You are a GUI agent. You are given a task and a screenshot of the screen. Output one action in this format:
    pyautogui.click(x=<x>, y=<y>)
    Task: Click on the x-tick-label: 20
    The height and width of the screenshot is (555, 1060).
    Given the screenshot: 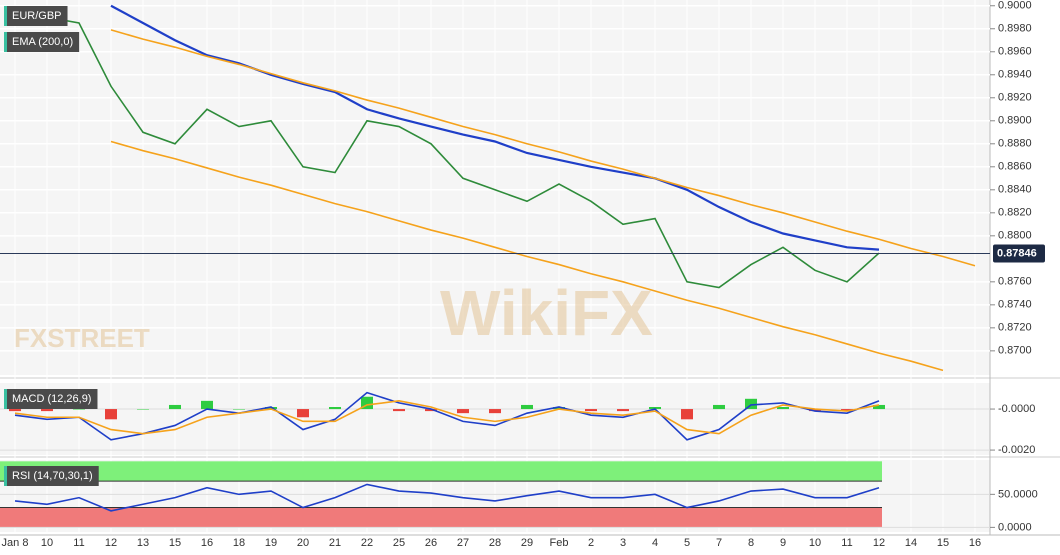 What is the action you would take?
    pyautogui.click(x=303, y=543)
    